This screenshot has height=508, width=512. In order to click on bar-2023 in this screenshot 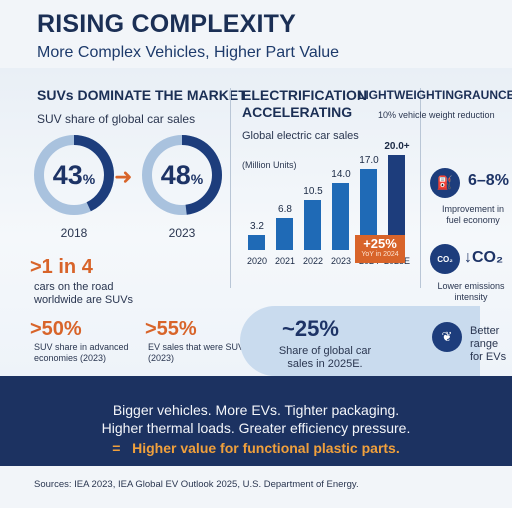, I will do `click(340, 216)`.